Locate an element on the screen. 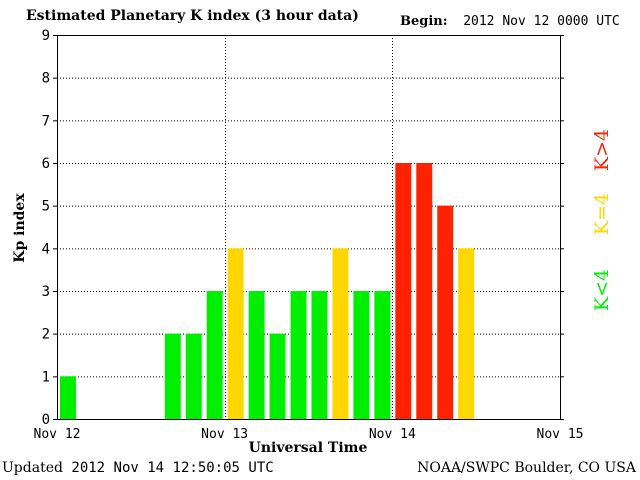  legend-mid: K=4 is located at coordinates (602, 214).